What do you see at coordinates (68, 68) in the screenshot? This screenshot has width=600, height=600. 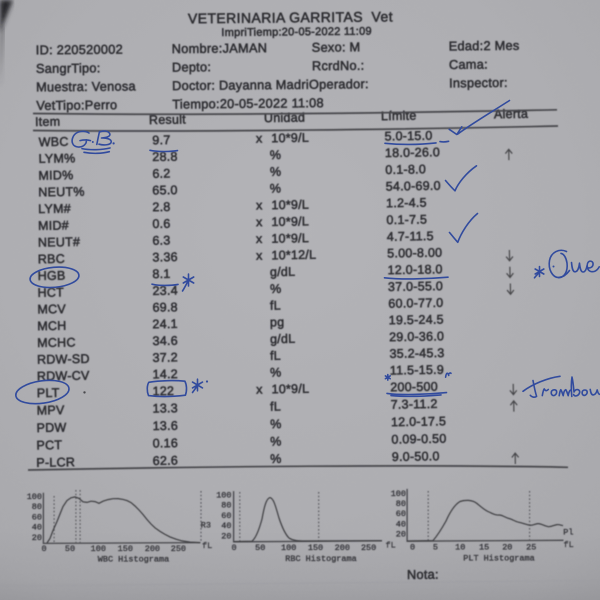 I see `svg-text: SangrTipo:` at bounding box center [68, 68].